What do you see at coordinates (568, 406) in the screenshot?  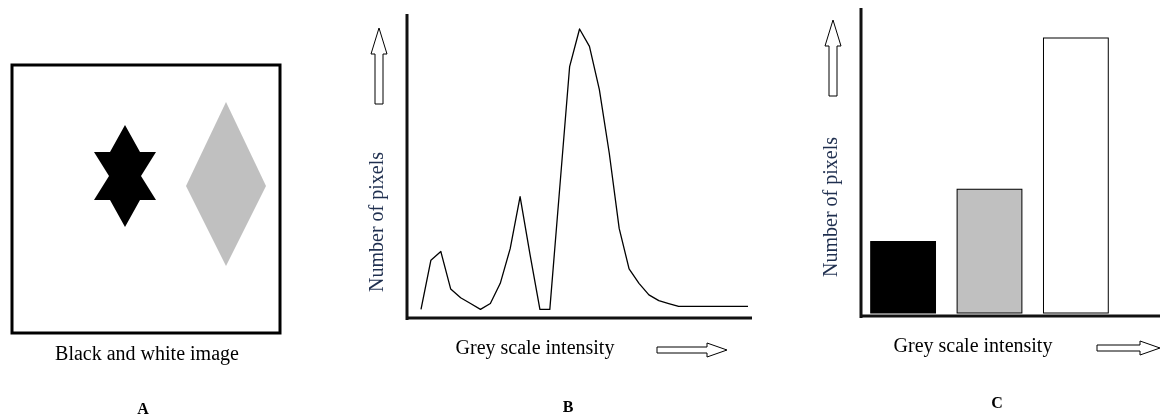 I see `text: B` at bounding box center [568, 406].